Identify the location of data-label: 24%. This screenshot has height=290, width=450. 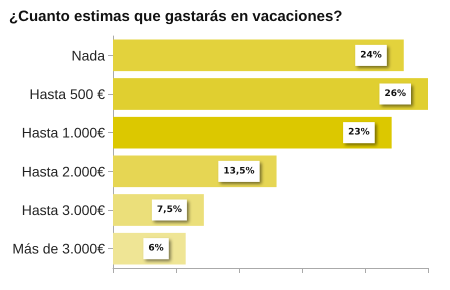
(371, 55).